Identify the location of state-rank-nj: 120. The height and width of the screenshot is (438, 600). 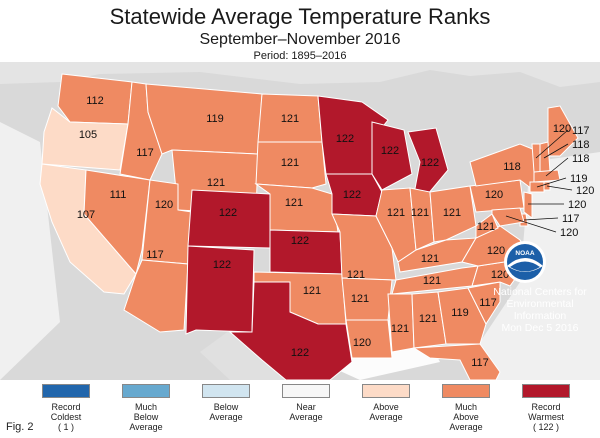
(577, 205).